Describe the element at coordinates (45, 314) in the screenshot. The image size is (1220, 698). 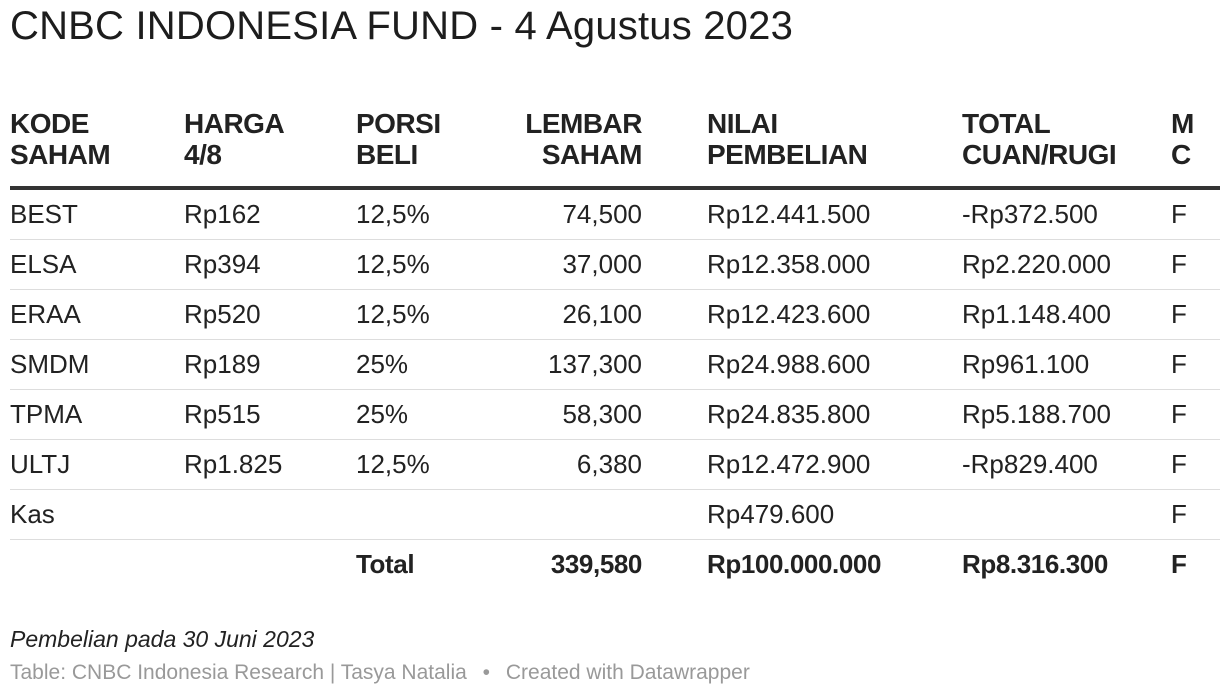
I see `cell-kode: ERAA` at that location.